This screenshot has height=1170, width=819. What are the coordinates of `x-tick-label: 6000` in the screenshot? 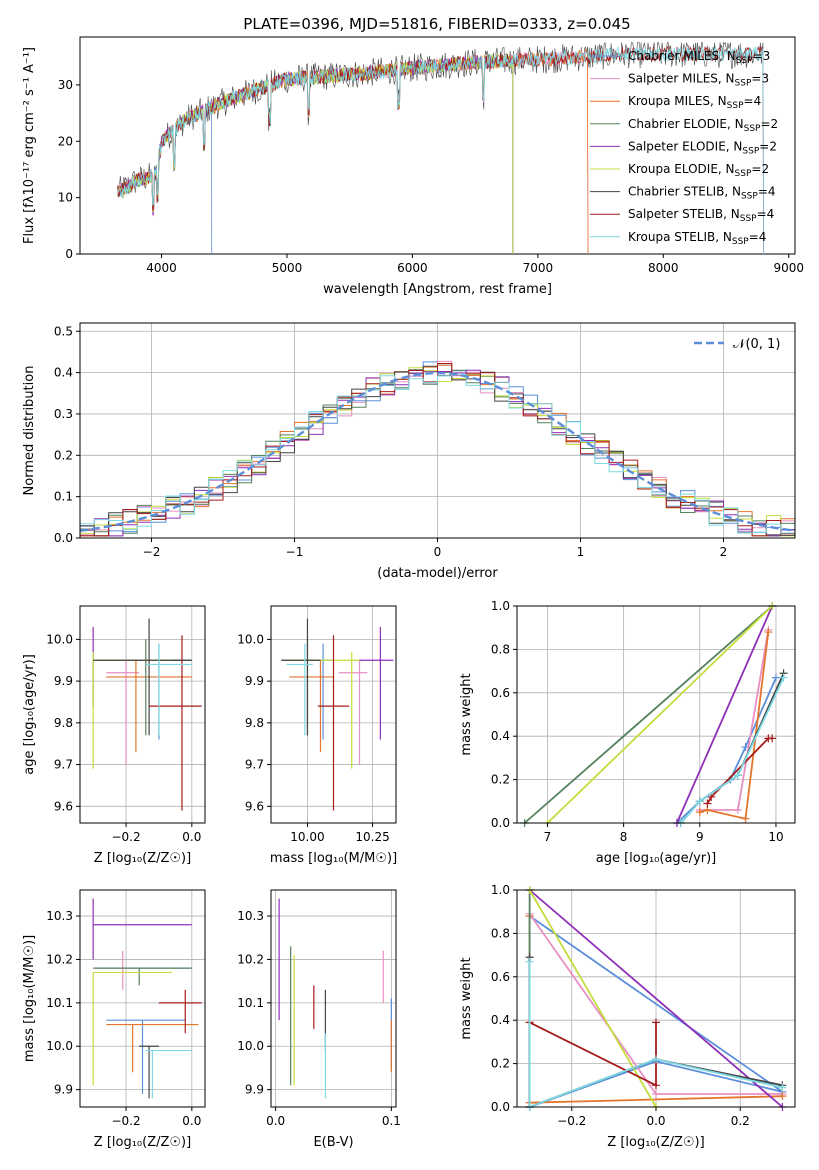 It's located at (412, 268).